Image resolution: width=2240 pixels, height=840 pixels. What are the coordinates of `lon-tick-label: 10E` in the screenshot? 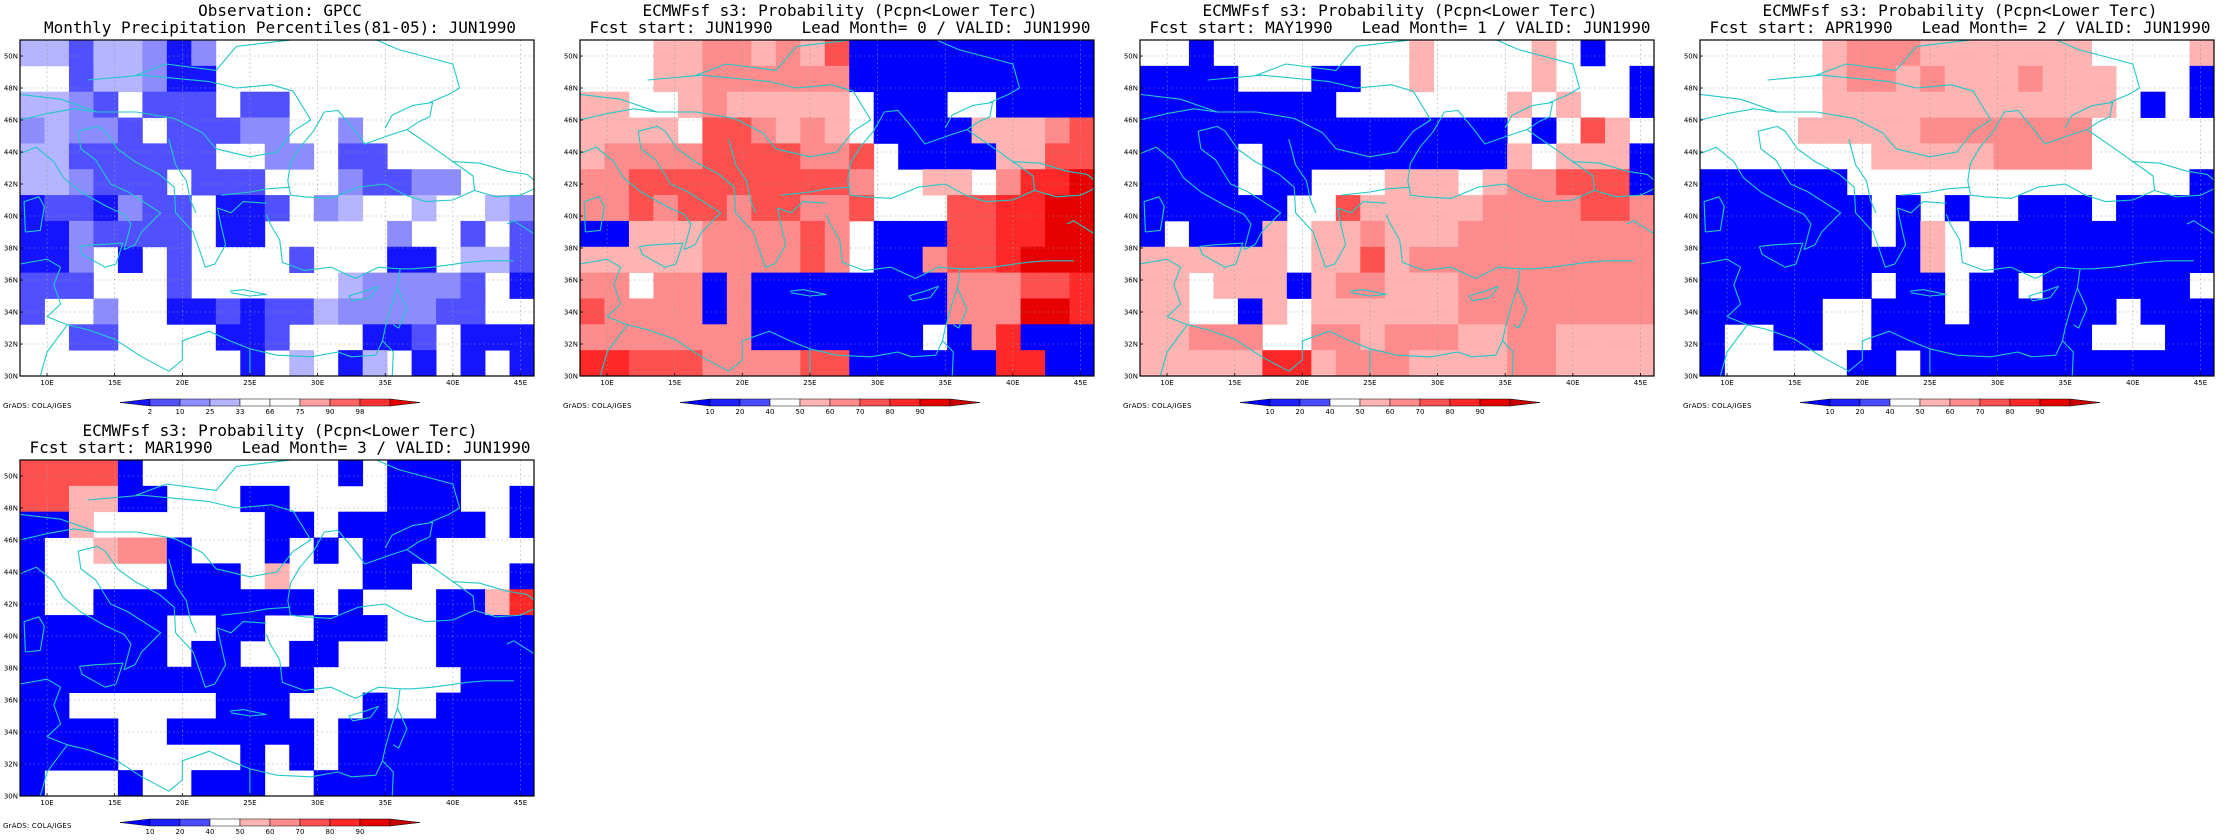 It's located at (46, 803).